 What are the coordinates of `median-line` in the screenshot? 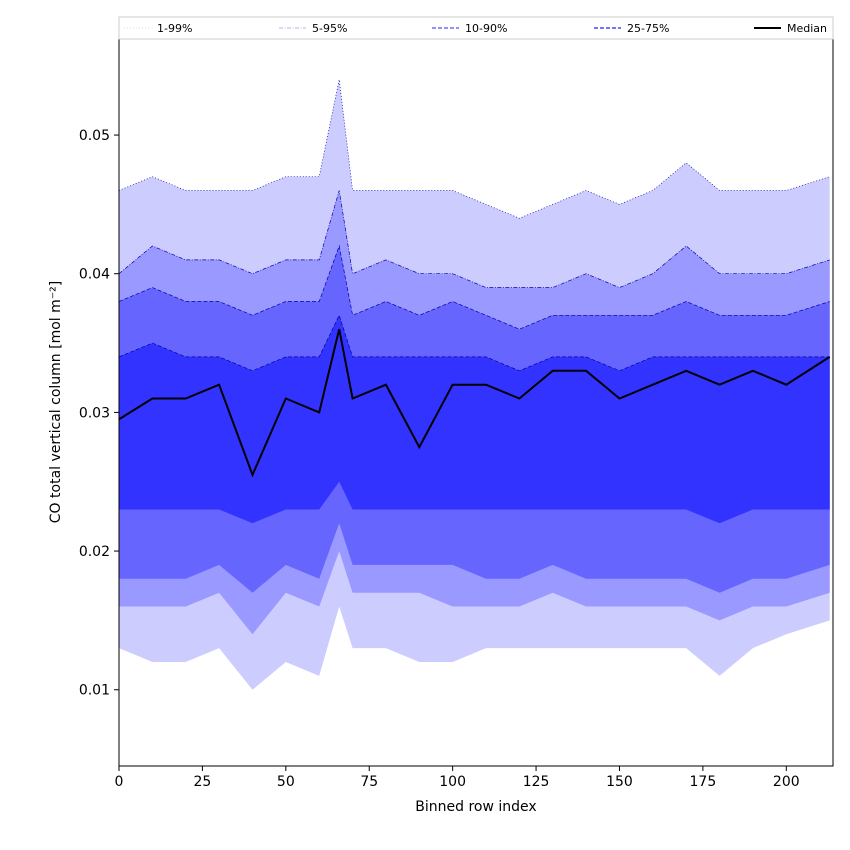 It's located at (475, 403).